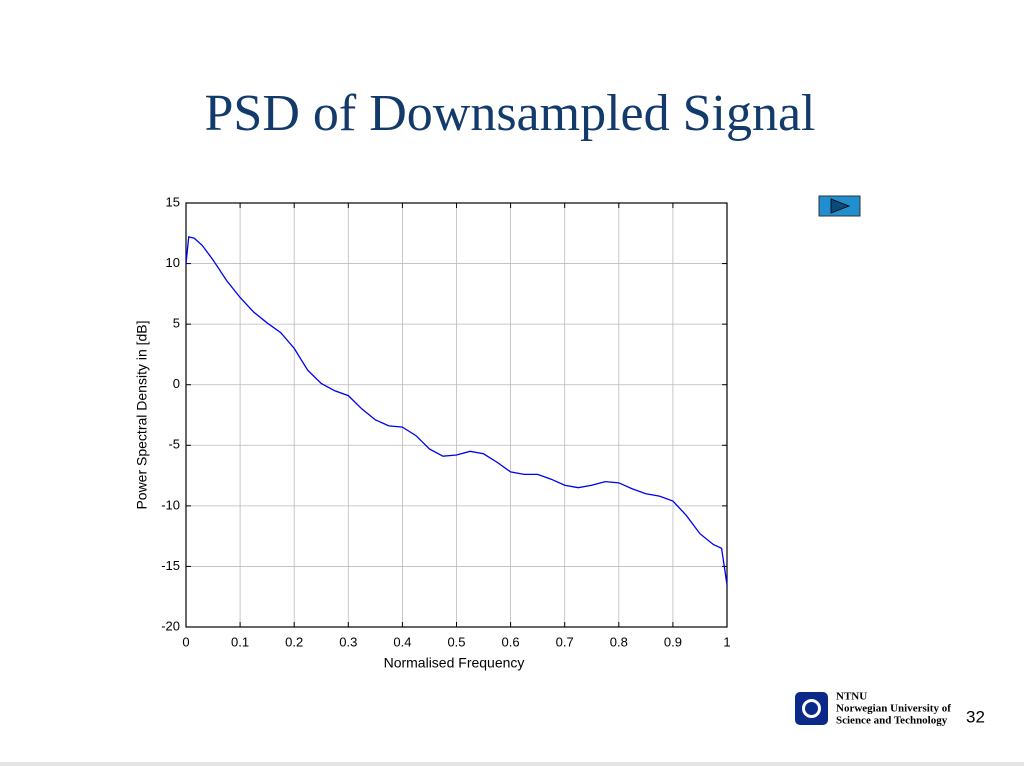 Image resolution: width=1024 pixels, height=773 pixels. I want to click on play-button, so click(839, 206).